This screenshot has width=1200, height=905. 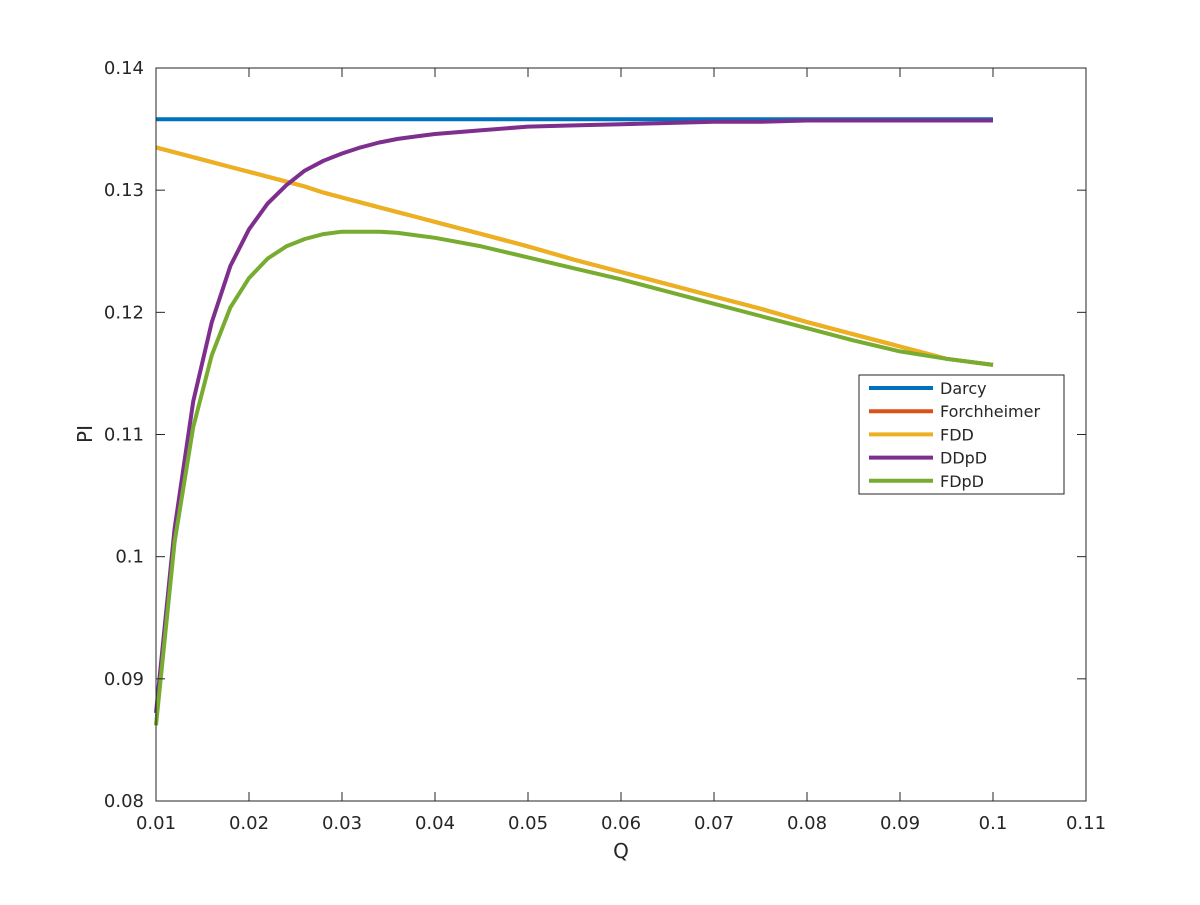 What do you see at coordinates (962, 481) in the screenshot?
I see `legend-label-fdpd: FDpD` at bounding box center [962, 481].